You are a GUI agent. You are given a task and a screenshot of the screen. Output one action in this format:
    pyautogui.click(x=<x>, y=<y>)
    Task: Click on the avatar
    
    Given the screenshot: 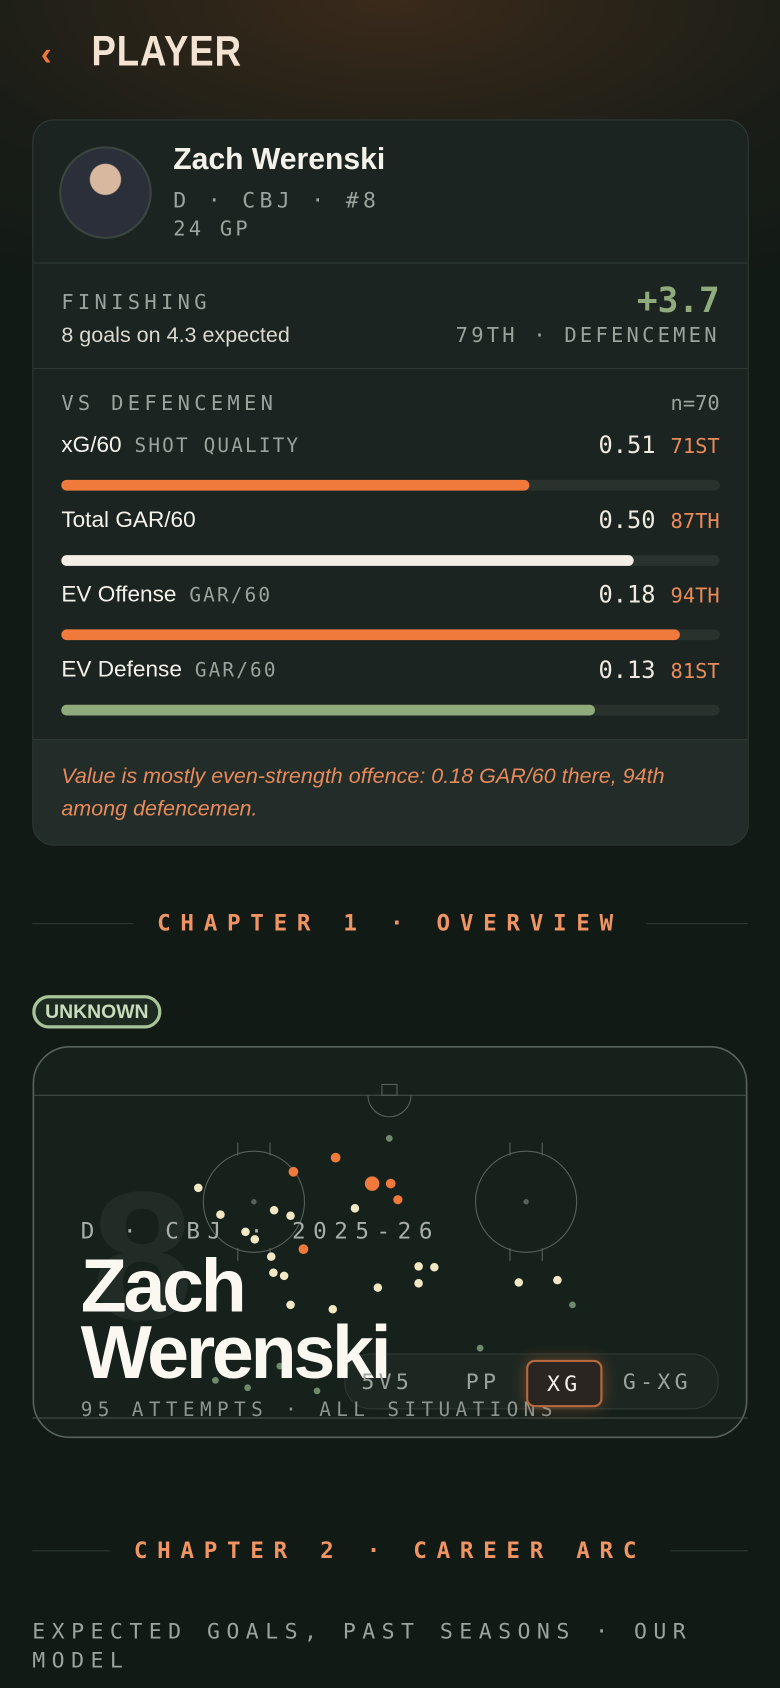 What is the action you would take?
    pyautogui.click(x=105, y=192)
    